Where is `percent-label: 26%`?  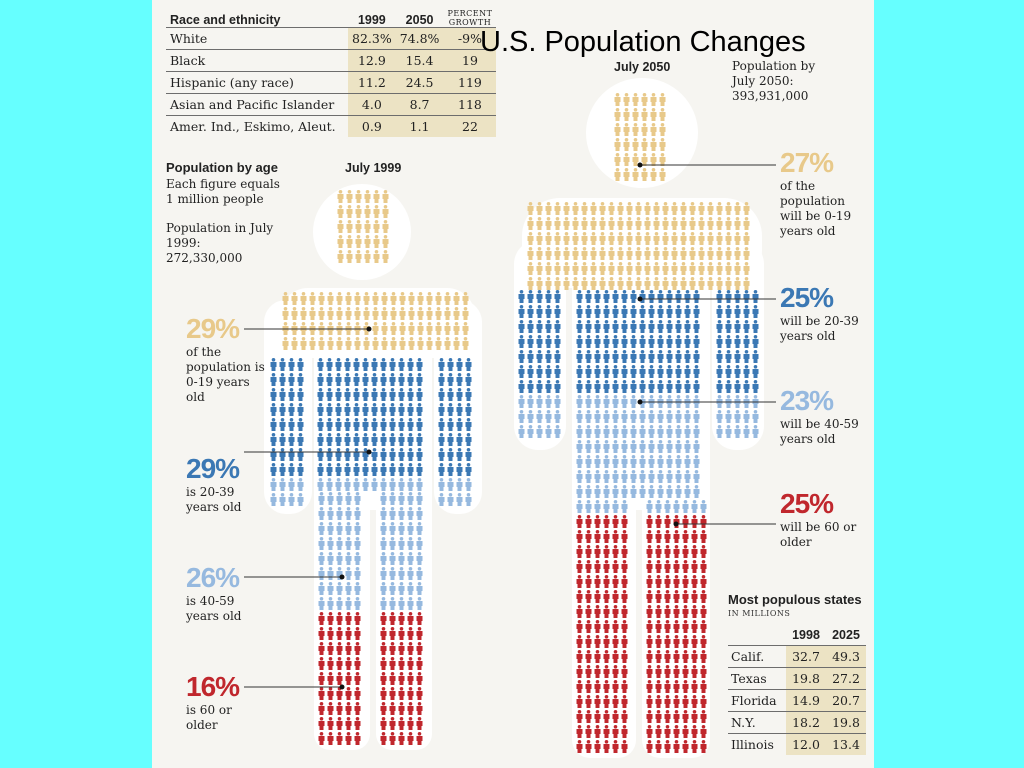 percent-label: 26% is located at coordinates (213, 577).